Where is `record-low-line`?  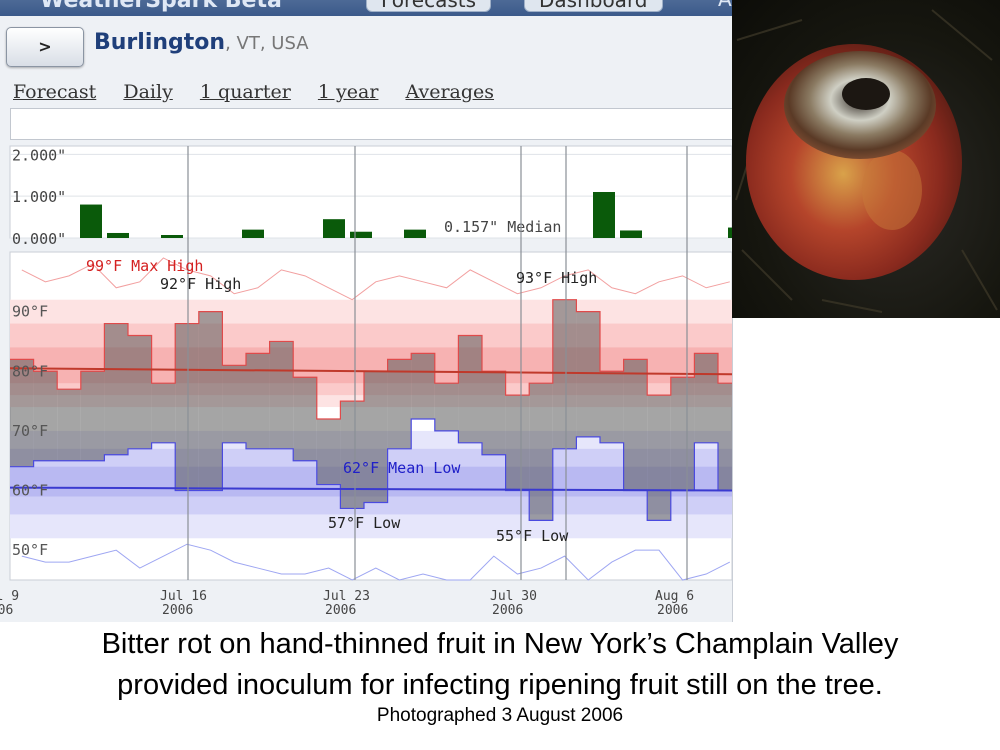
record-low-line is located at coordinates (376, 562).